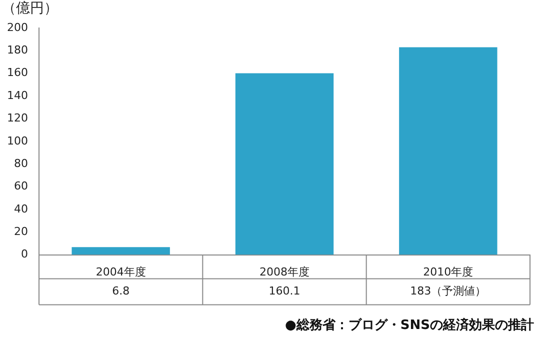 The width and height of the screenshot is (540, 338). Describe the element at coordinates (17, 95) in the screenshot. I see `y-tick-label: 140` at that location.